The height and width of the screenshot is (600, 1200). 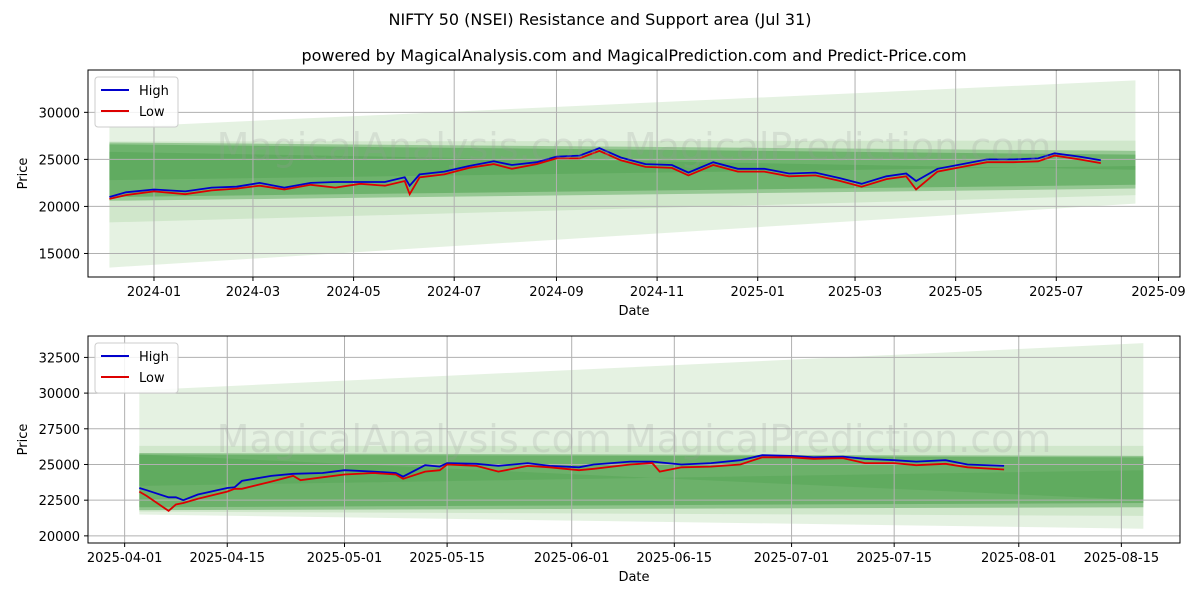 I want to click on x-tick-label: 2025-04-15, so click(x=227, y=558).